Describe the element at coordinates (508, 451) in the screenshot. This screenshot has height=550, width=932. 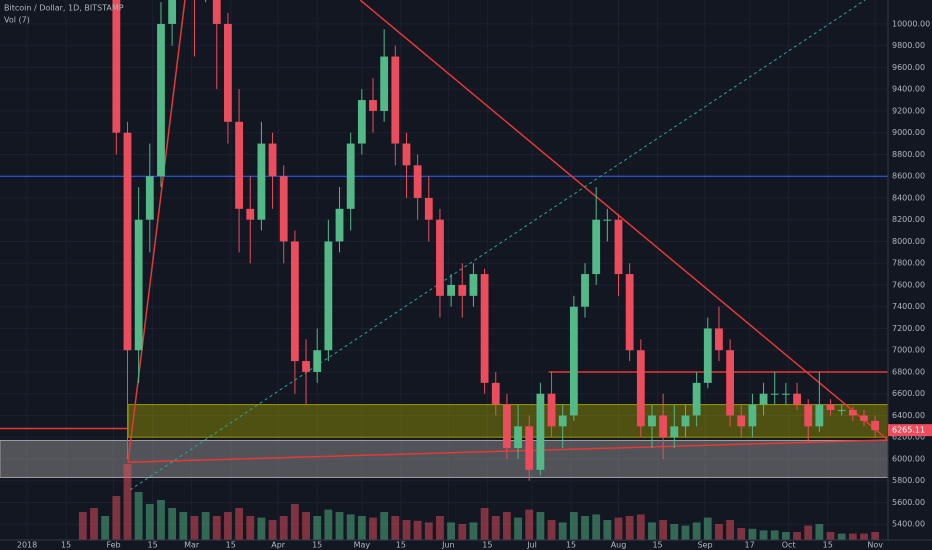
I see `trend-line` at that location.